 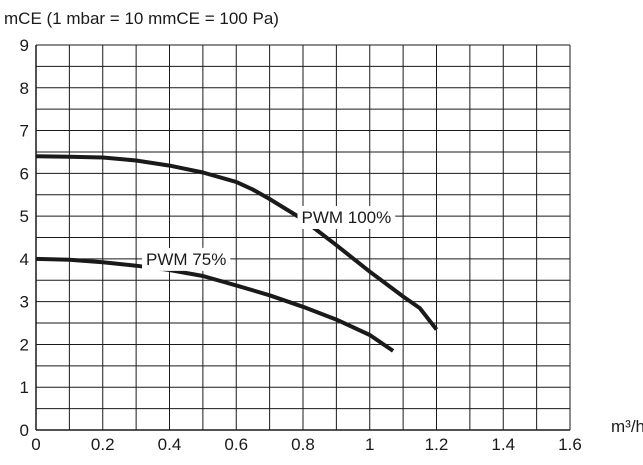 I want to click on series-label-group: PWM 75%, so click(x=186, y=259).